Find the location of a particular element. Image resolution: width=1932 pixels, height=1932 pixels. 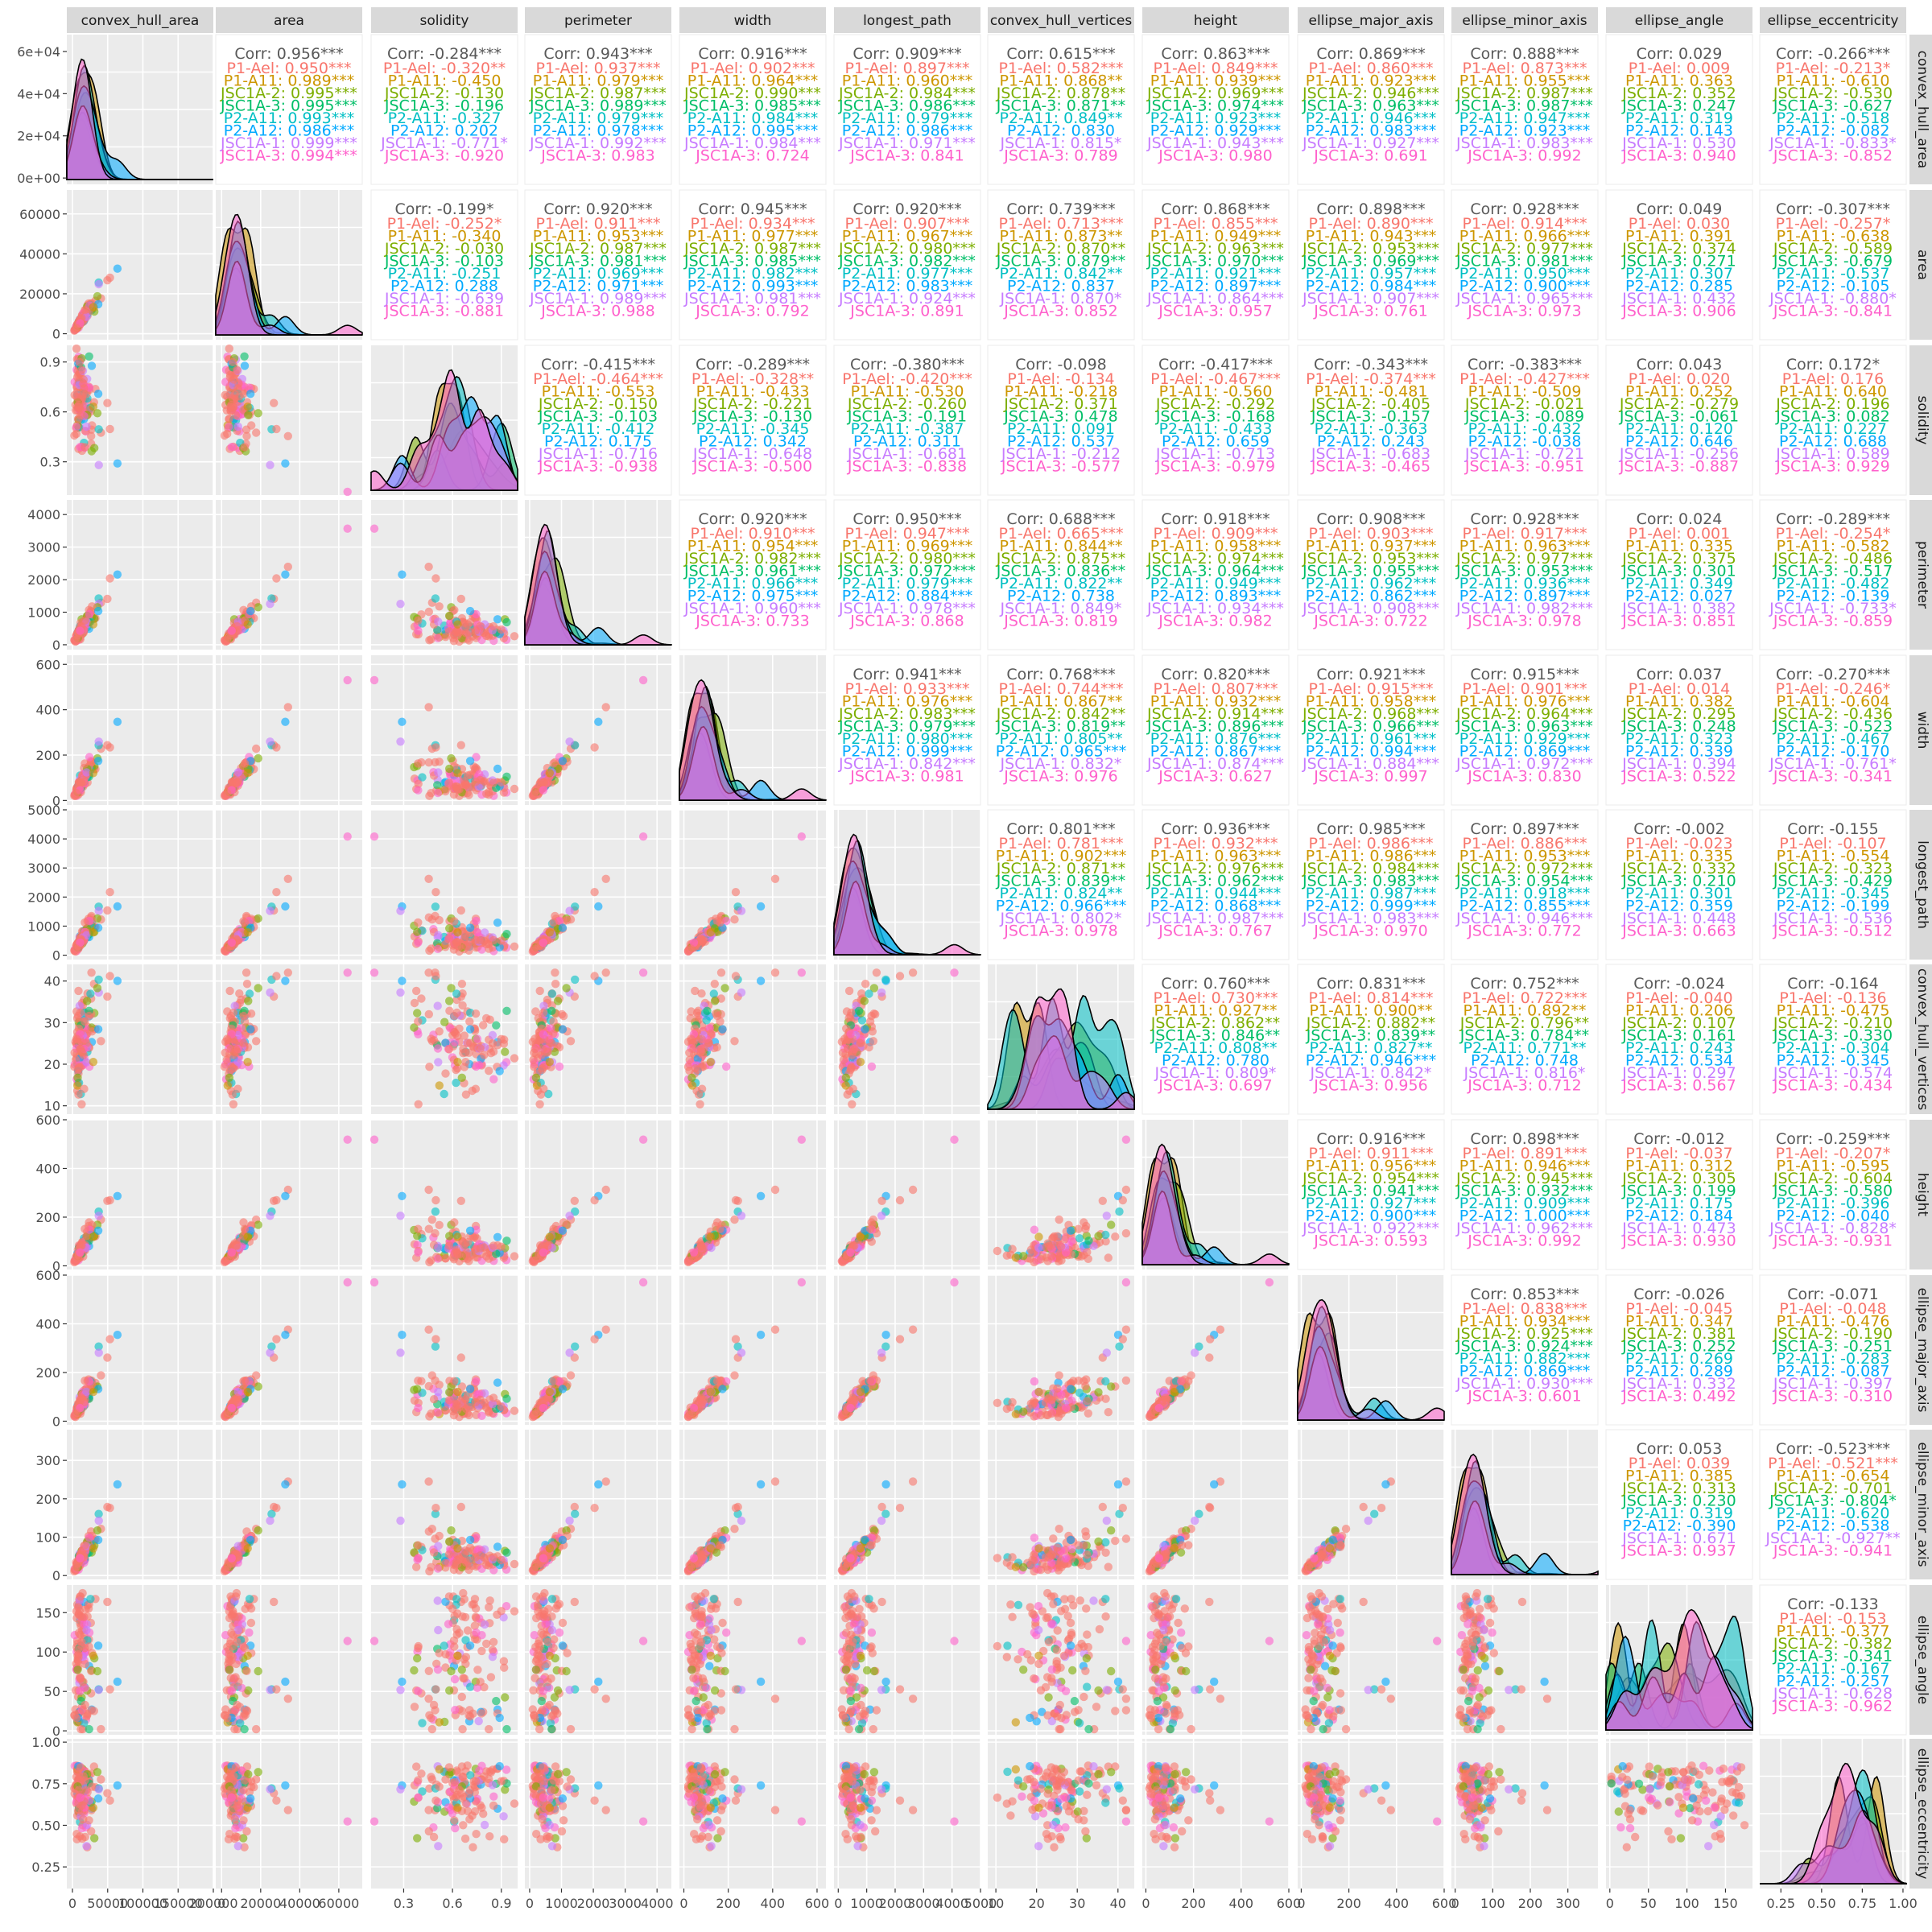

corr-group-label: JSC1A-1: 0.992*** is located at coordinates (598, 143).